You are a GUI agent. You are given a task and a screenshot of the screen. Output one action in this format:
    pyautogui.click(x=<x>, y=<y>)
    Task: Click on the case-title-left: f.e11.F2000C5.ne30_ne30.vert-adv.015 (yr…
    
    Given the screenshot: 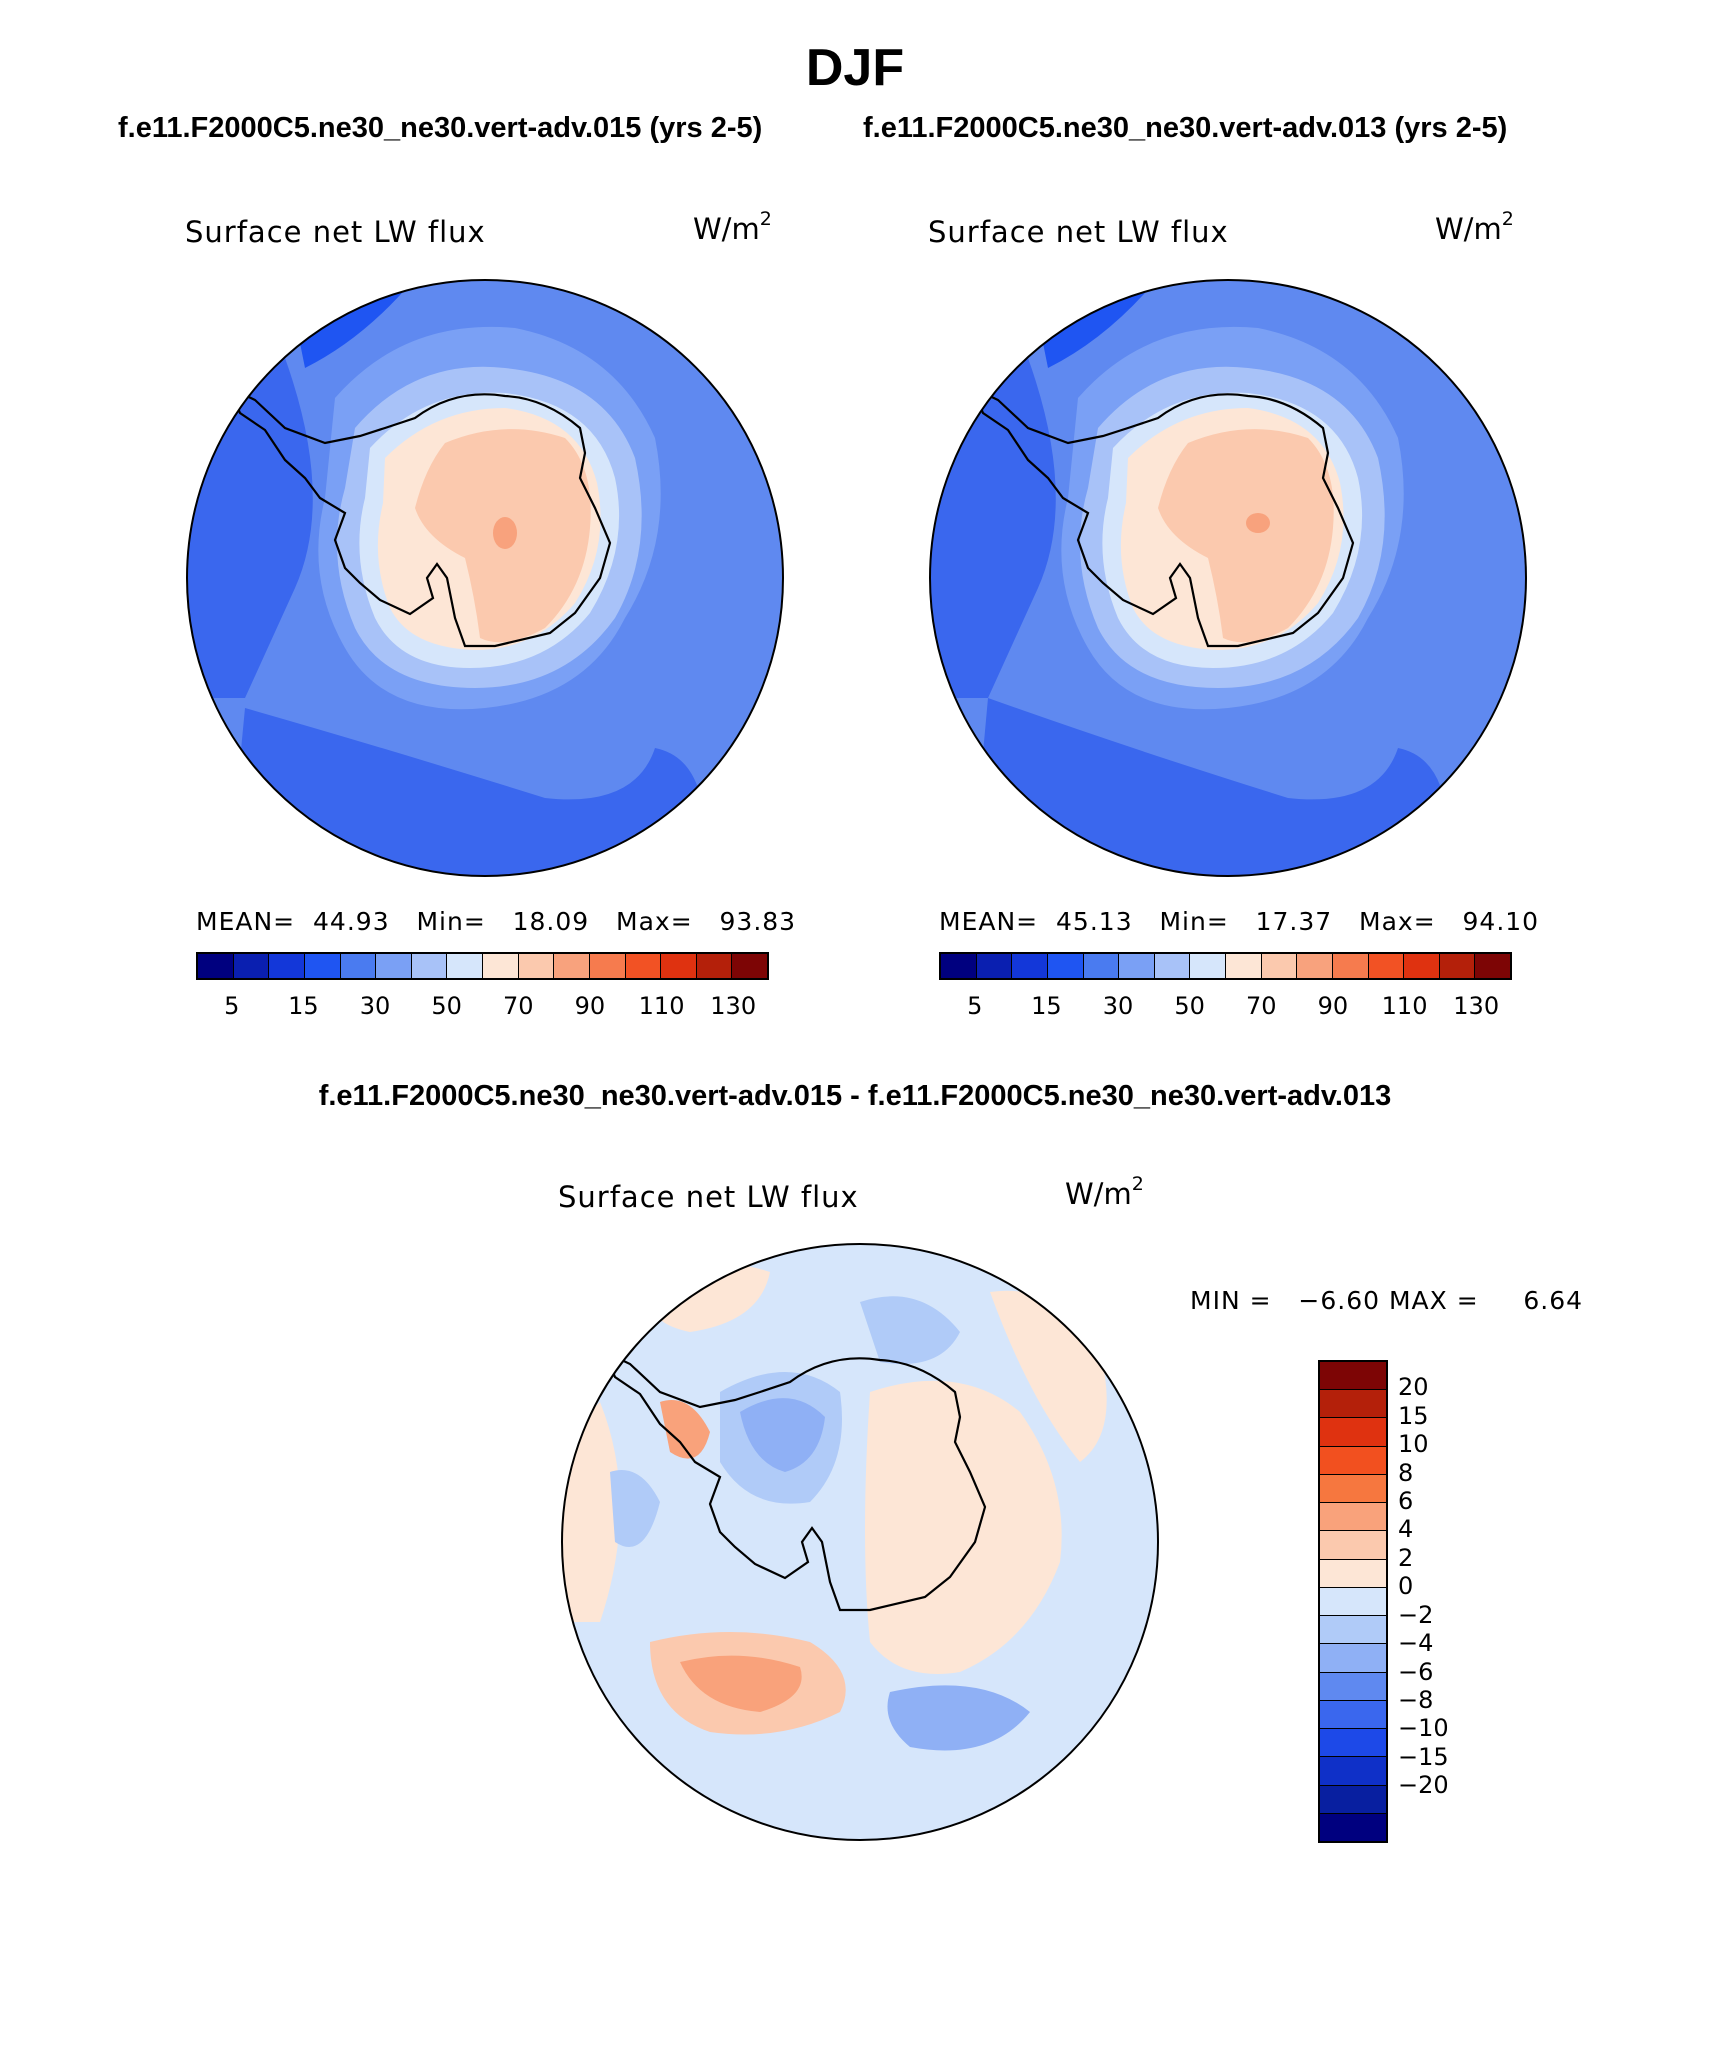 What is the action you would take?
    pyautogui.click(x=440, y=128)
    